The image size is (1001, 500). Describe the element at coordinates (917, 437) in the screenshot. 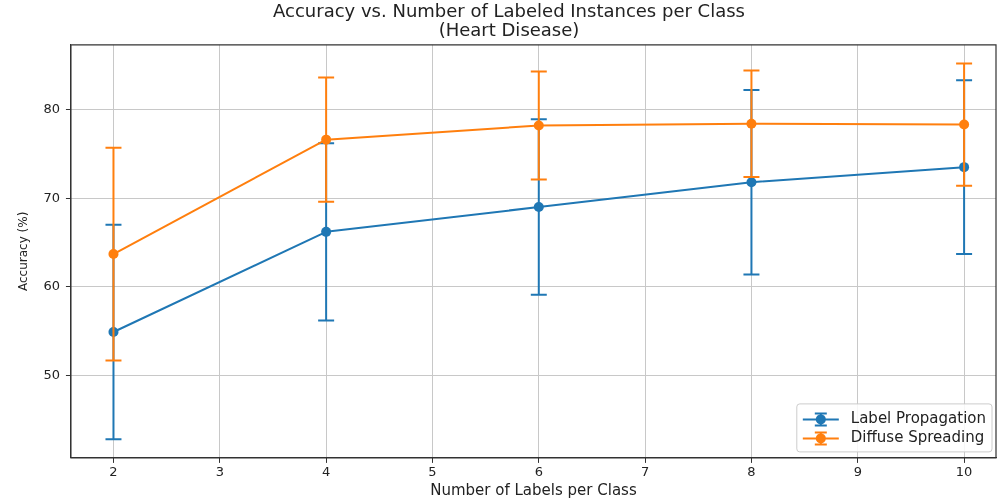

I see `legend-label: Diffuse Spreading` at that location.